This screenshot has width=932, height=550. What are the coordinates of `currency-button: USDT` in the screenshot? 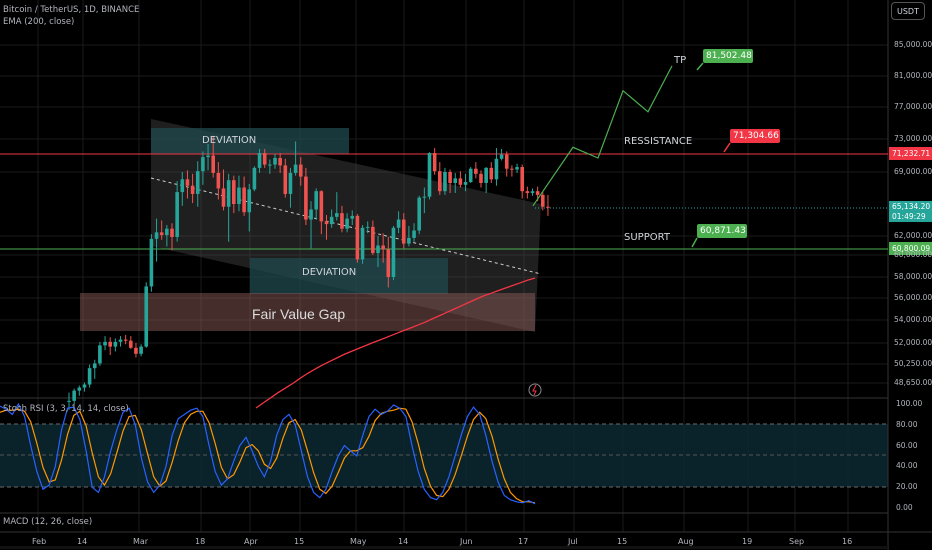 It's located at (908, 11).